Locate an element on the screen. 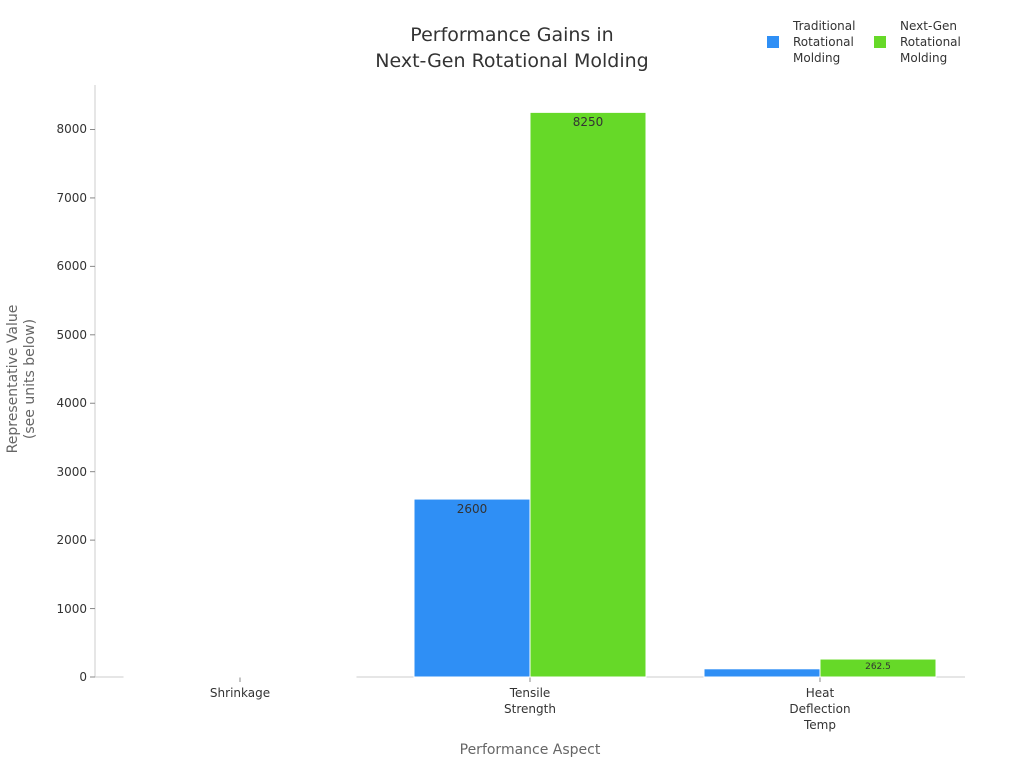 The height and width of the screenshot is (768, 1024). legend-label: Next-Gen Rotational Molding is located at coordinates (930, 42).